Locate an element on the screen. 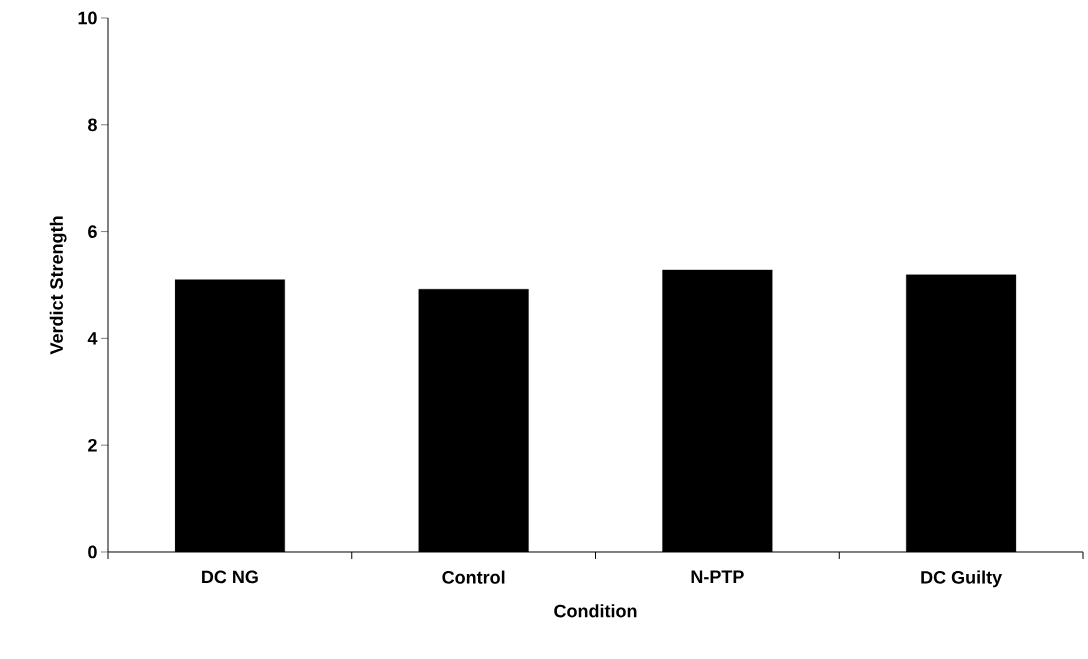  y-tick-label: 0 is located at coordinates (92, 552).